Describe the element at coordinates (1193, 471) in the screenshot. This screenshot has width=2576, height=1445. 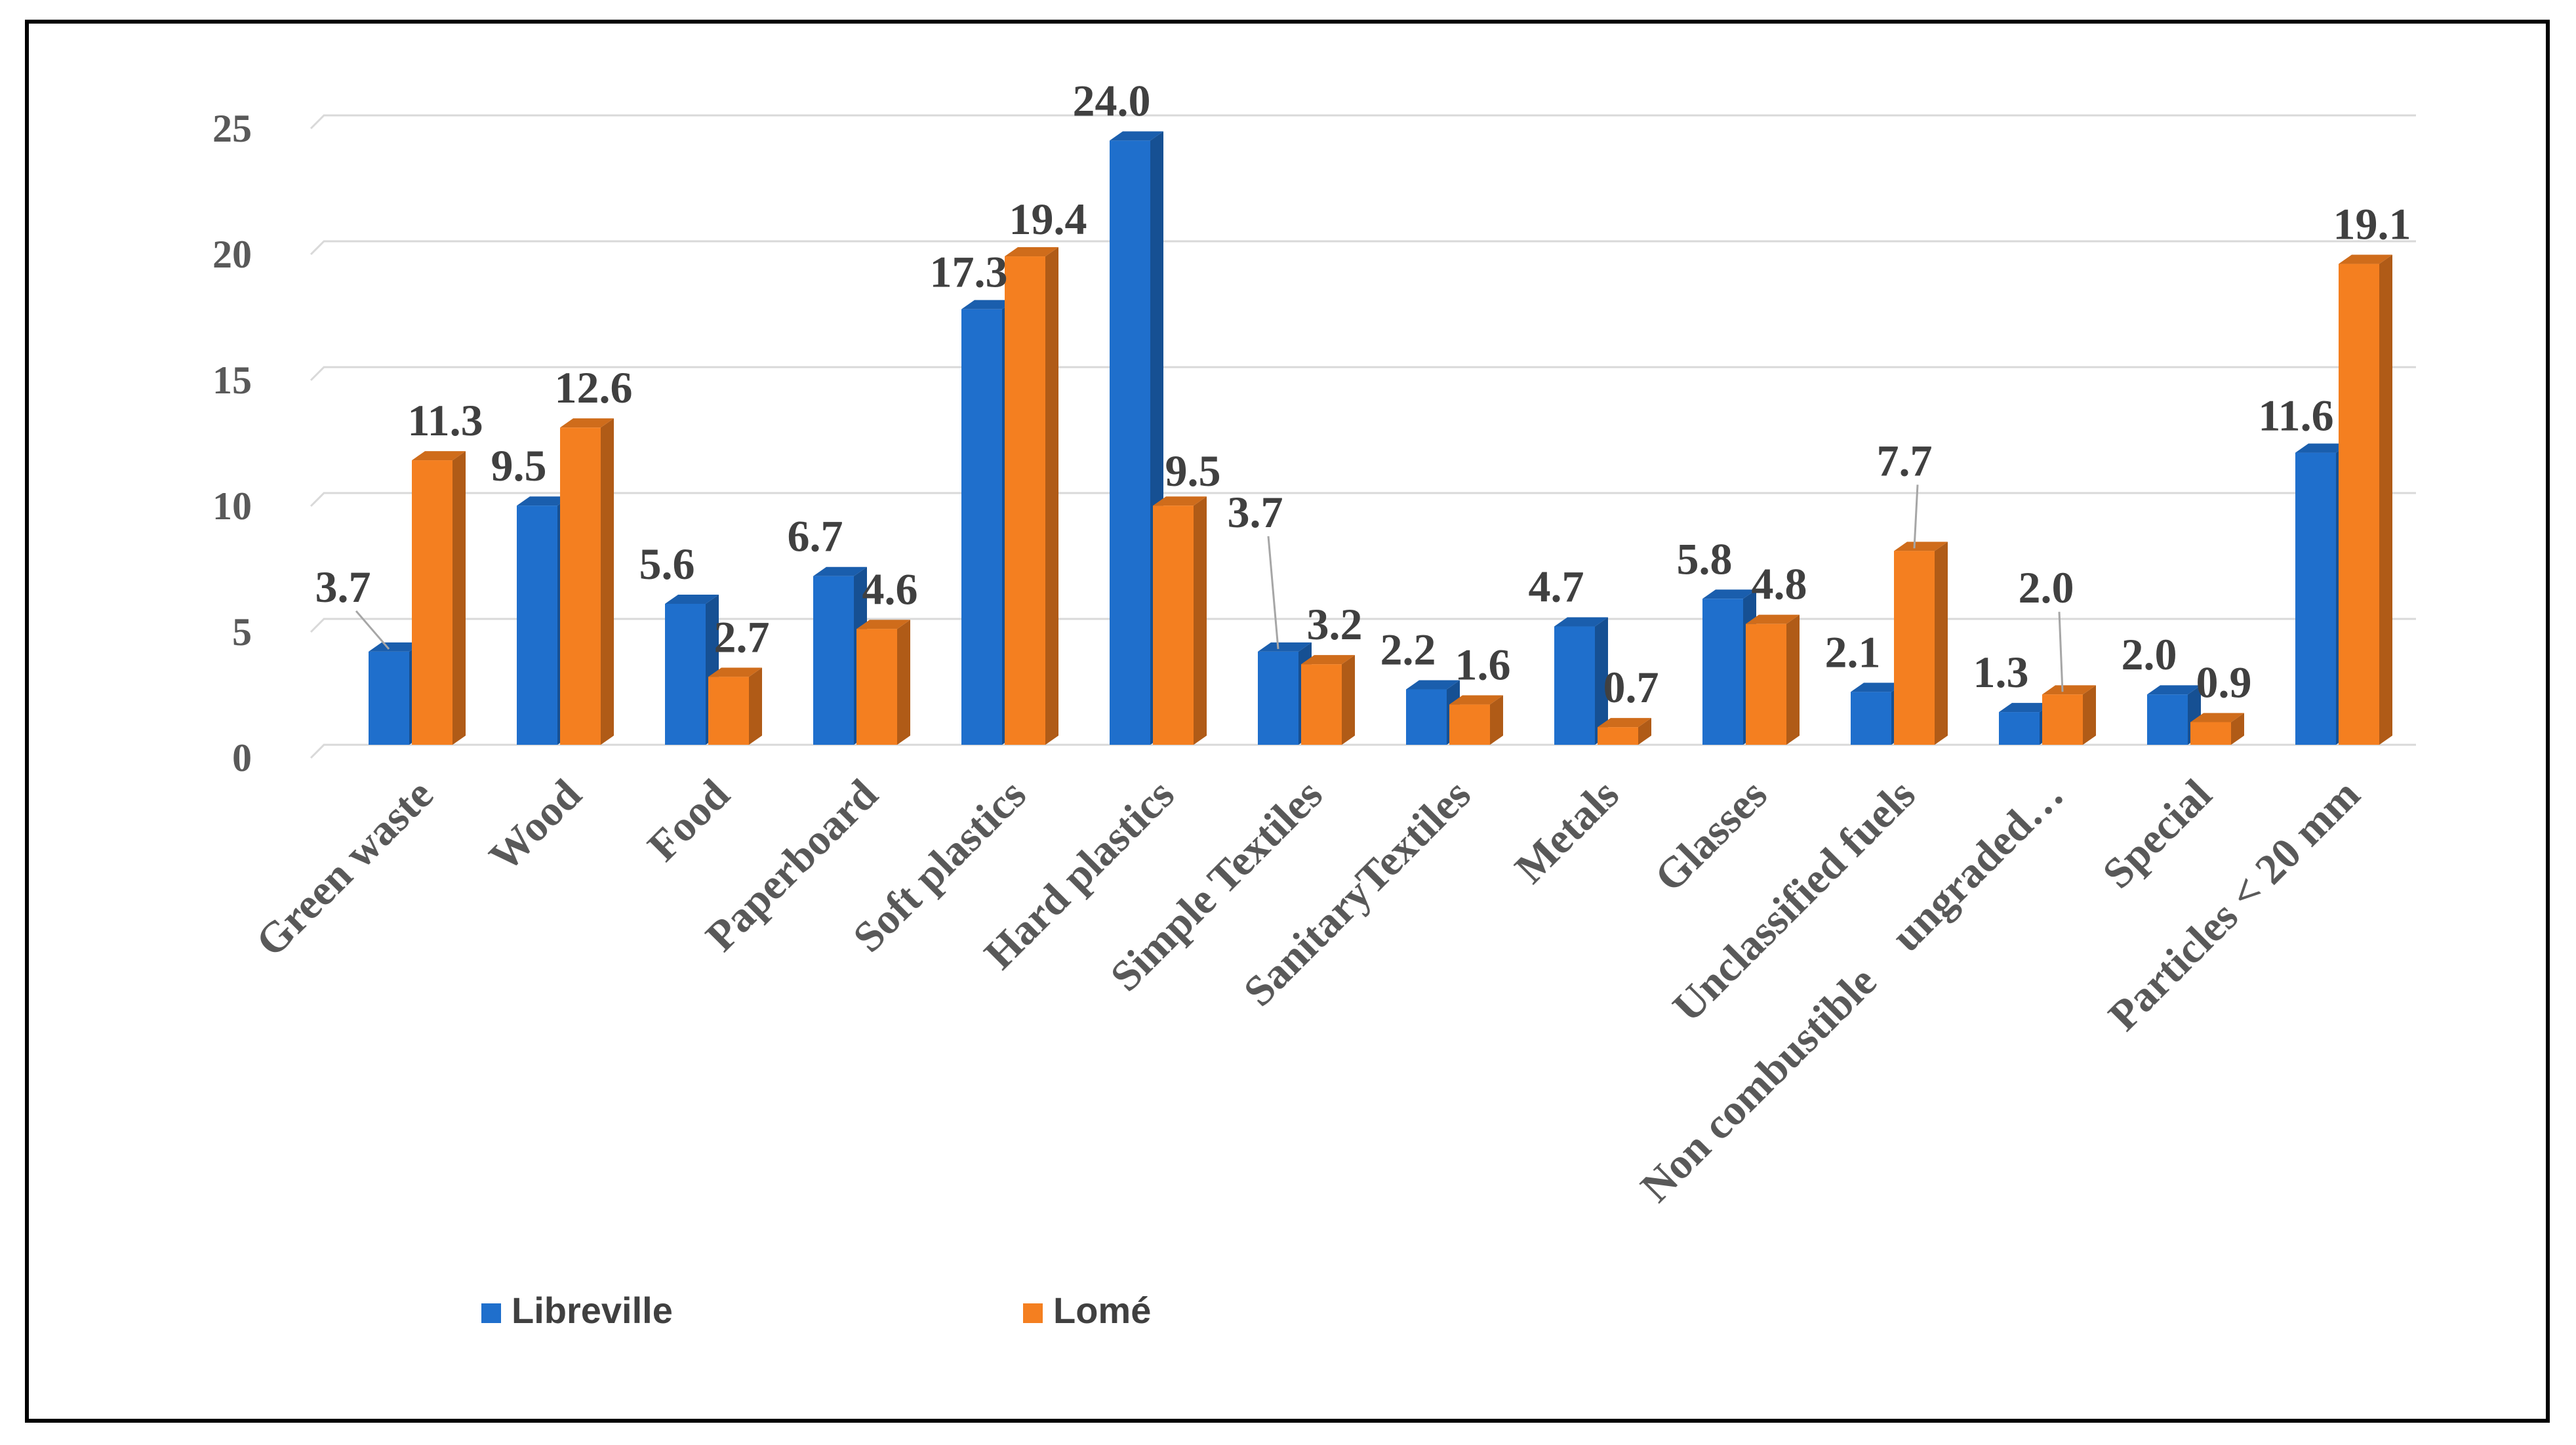
I see `data-label-lom-5: 9.5` at that location.